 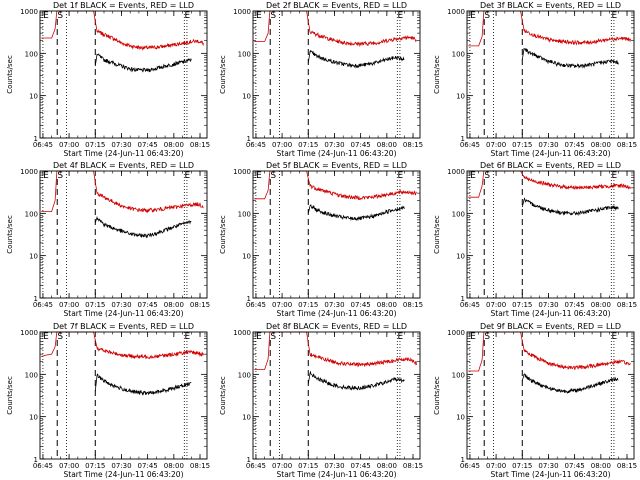 I want to click on panel-title: Det 4f BLACK = Events, RED = LLD, so click(x=123, y=165).